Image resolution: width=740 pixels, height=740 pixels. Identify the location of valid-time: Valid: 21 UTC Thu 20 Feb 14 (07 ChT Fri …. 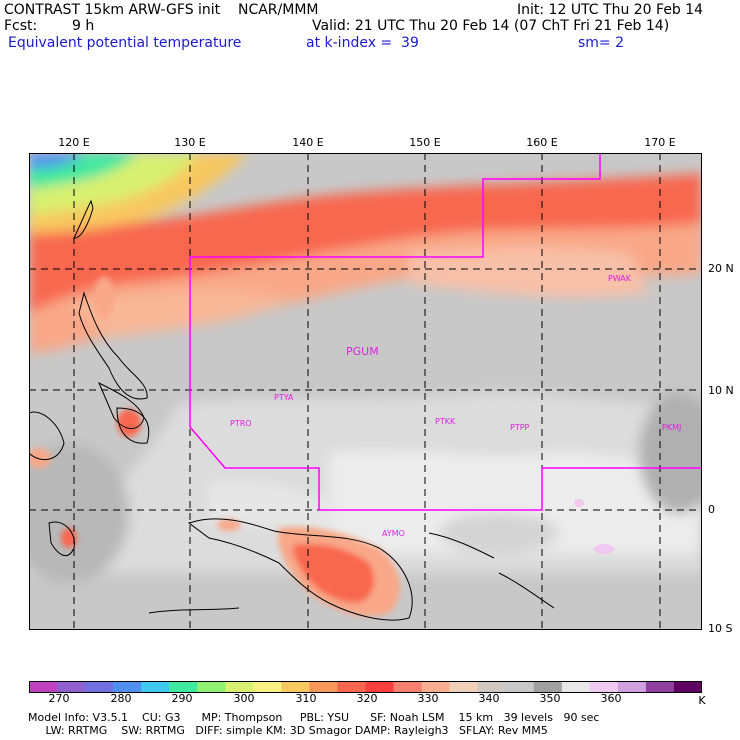
(491, 26).